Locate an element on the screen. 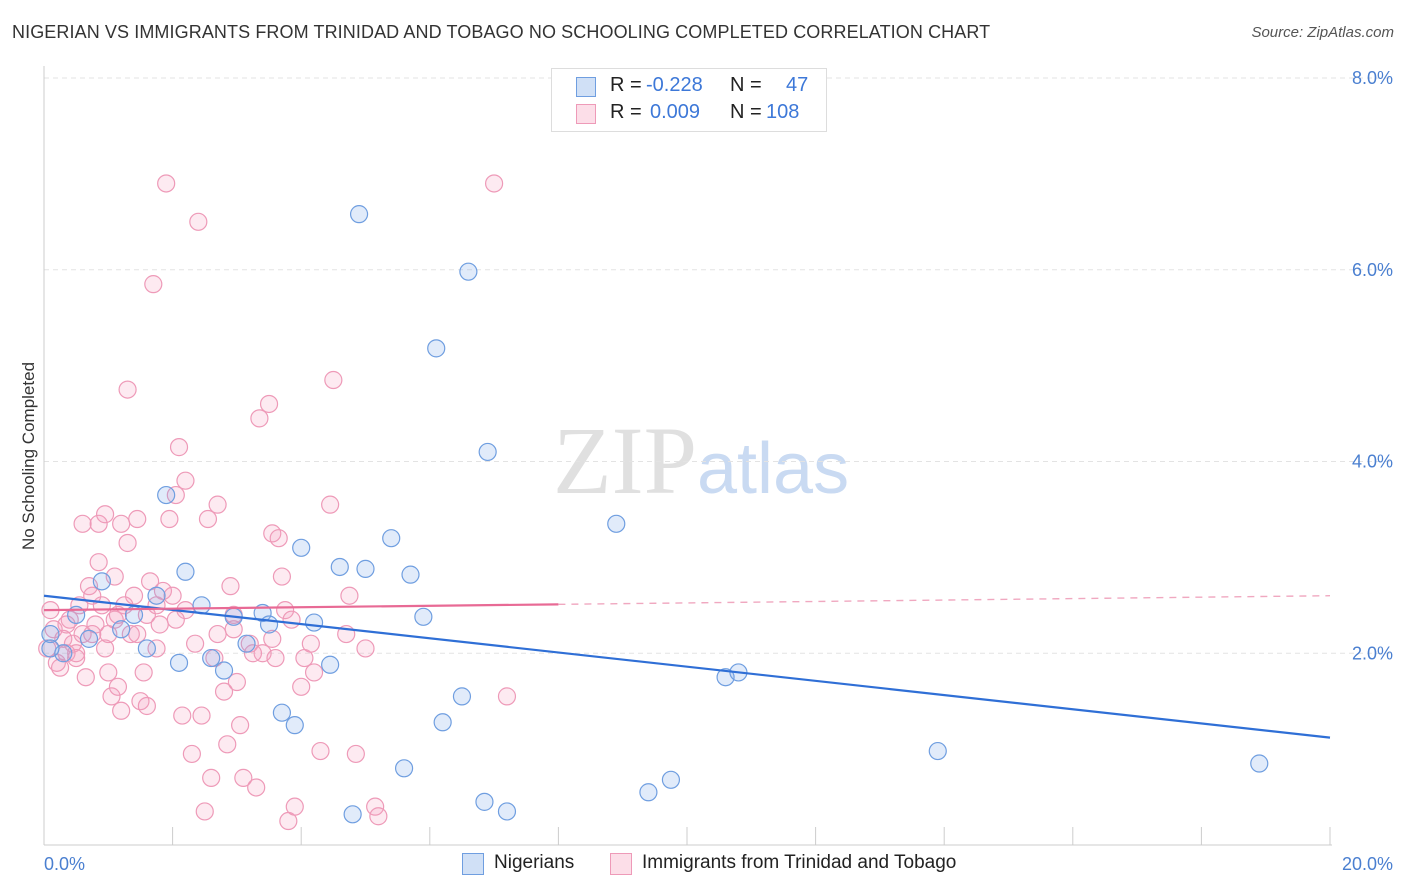 This screenshot has height=892, width=1406. x-tick-label: 20.0% is located at coordinates (1367, 864).